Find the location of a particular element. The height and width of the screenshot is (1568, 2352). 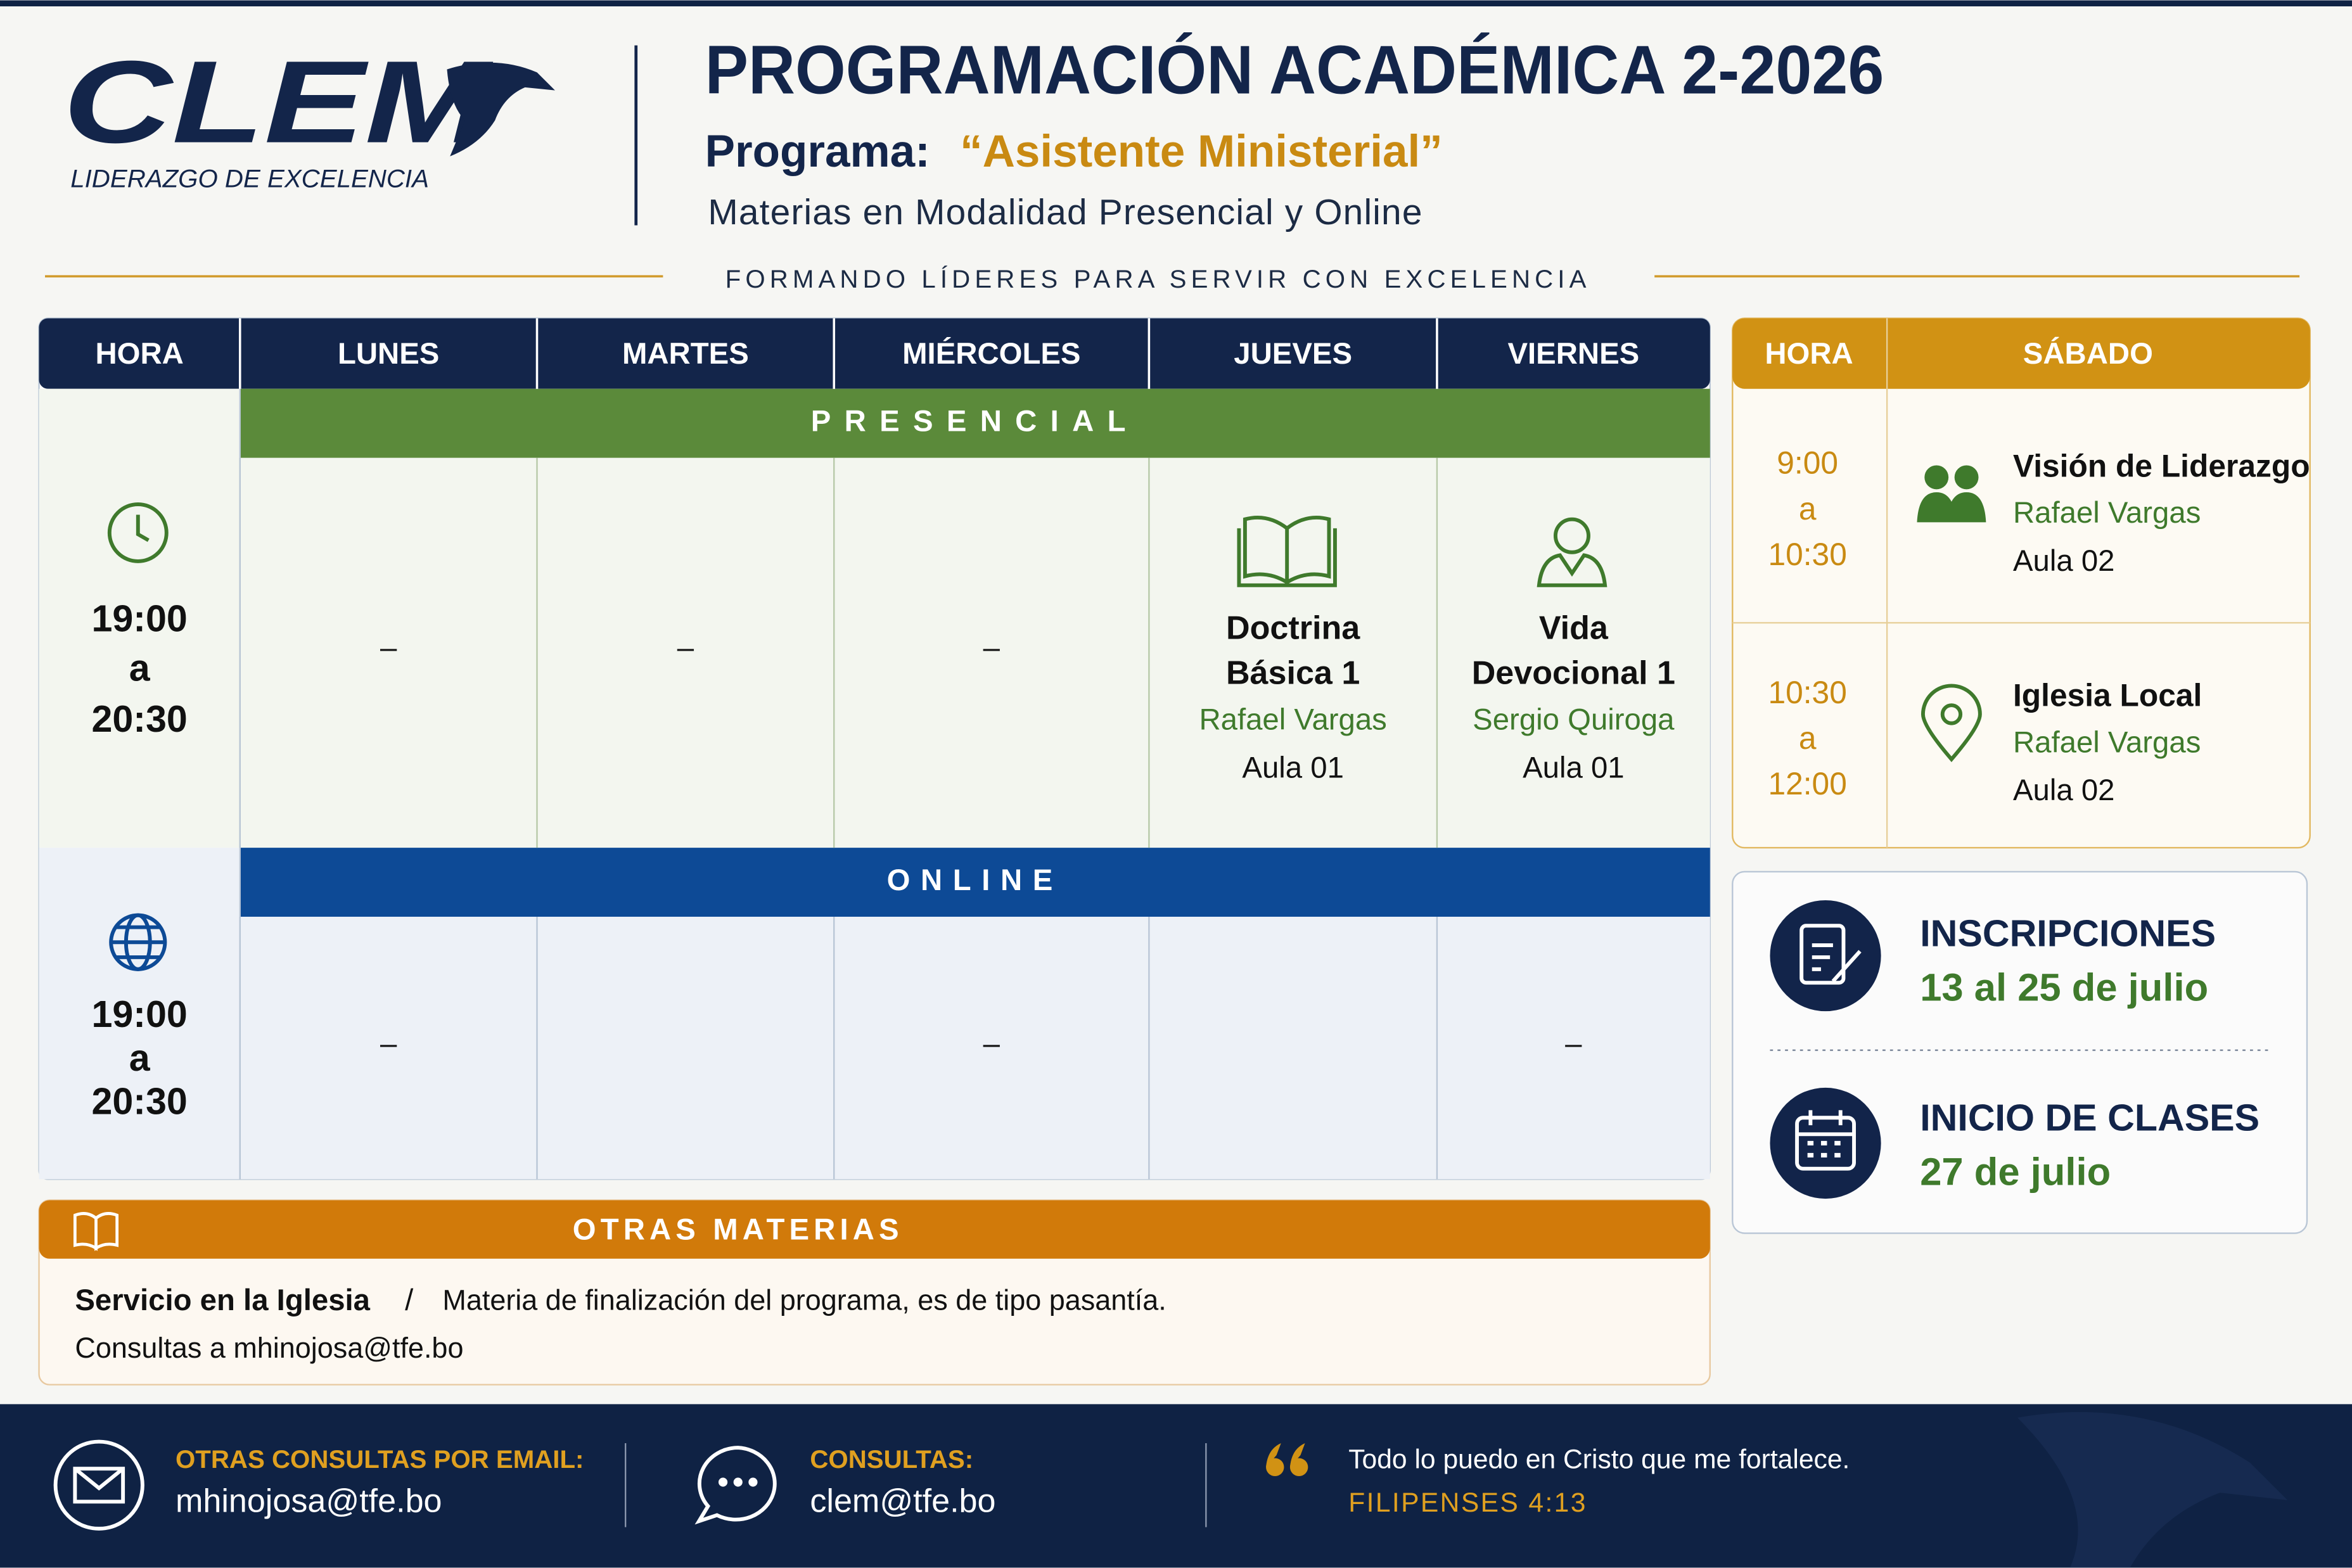

column-header: MARTES is located at coordinates (685, 354).